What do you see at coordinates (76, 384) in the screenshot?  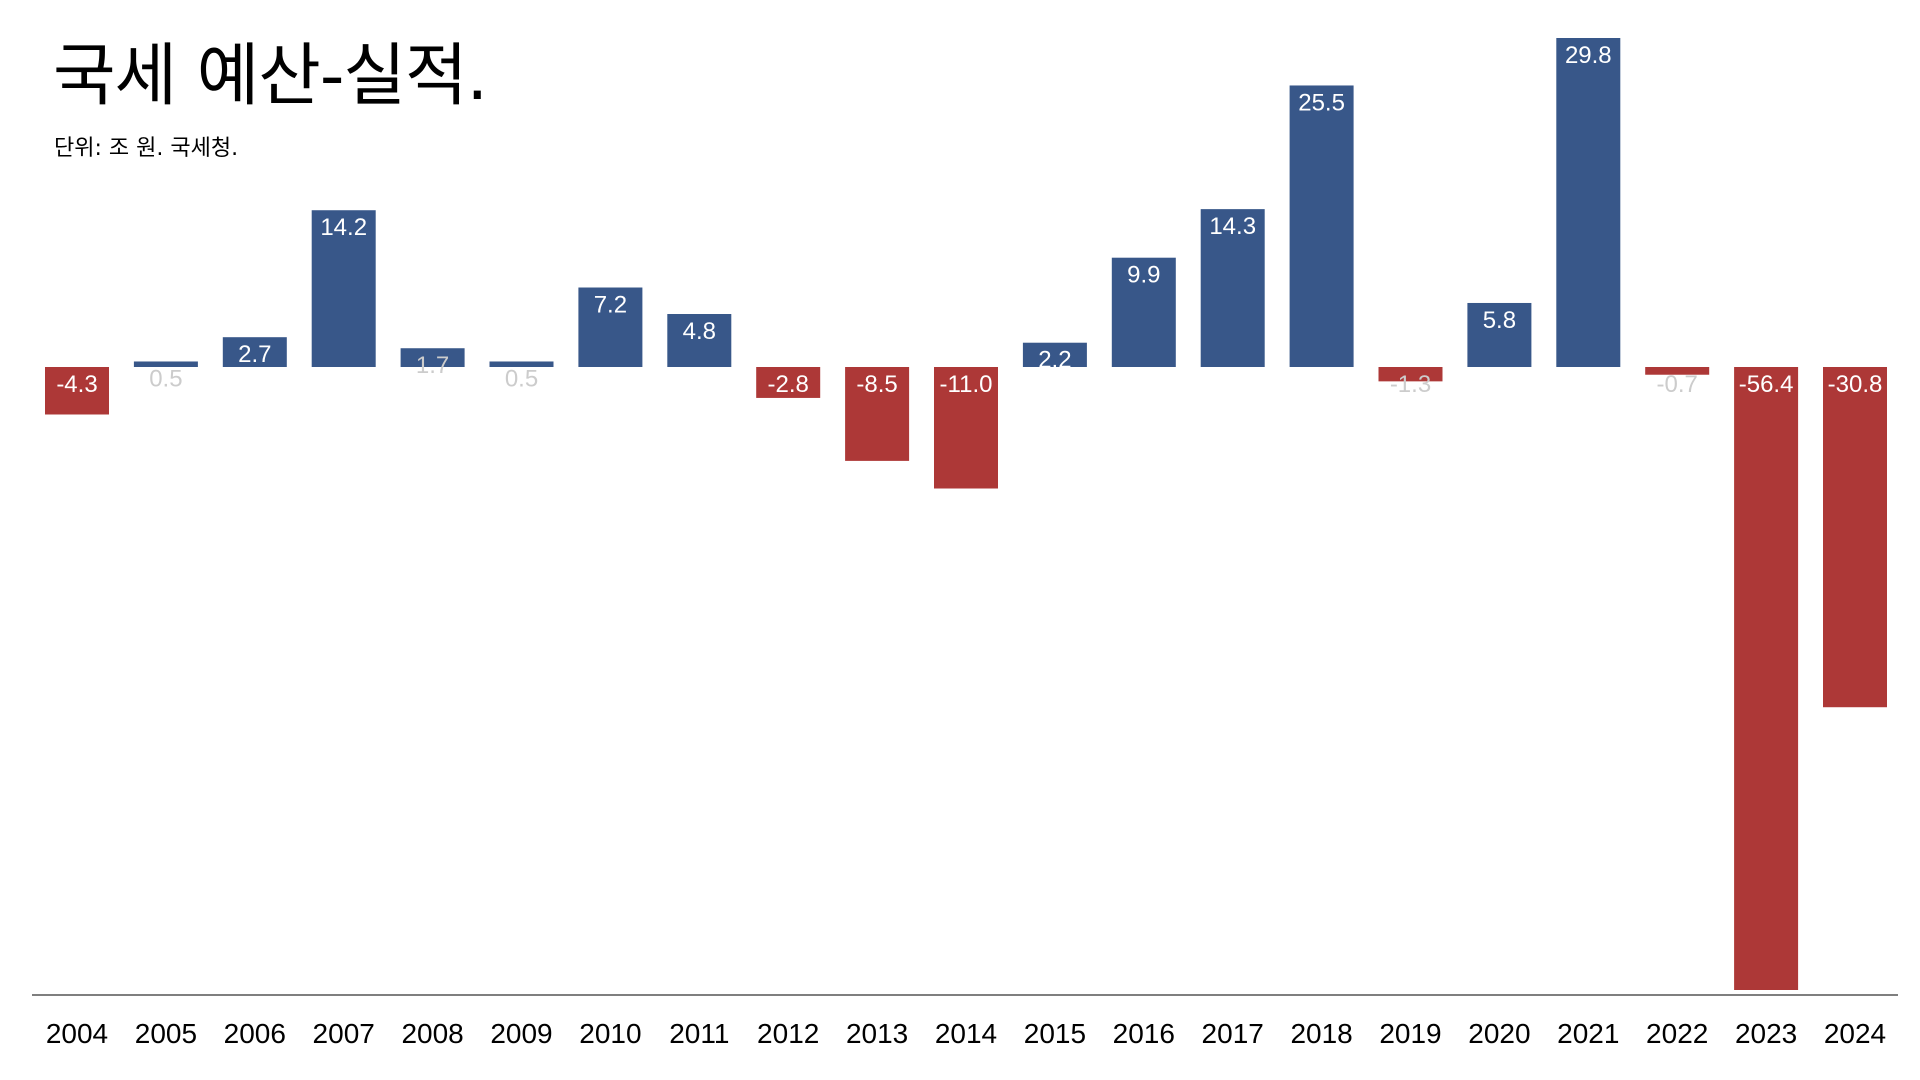 I see `value-label-2004: -4.3` at bounding box center [76, 384].